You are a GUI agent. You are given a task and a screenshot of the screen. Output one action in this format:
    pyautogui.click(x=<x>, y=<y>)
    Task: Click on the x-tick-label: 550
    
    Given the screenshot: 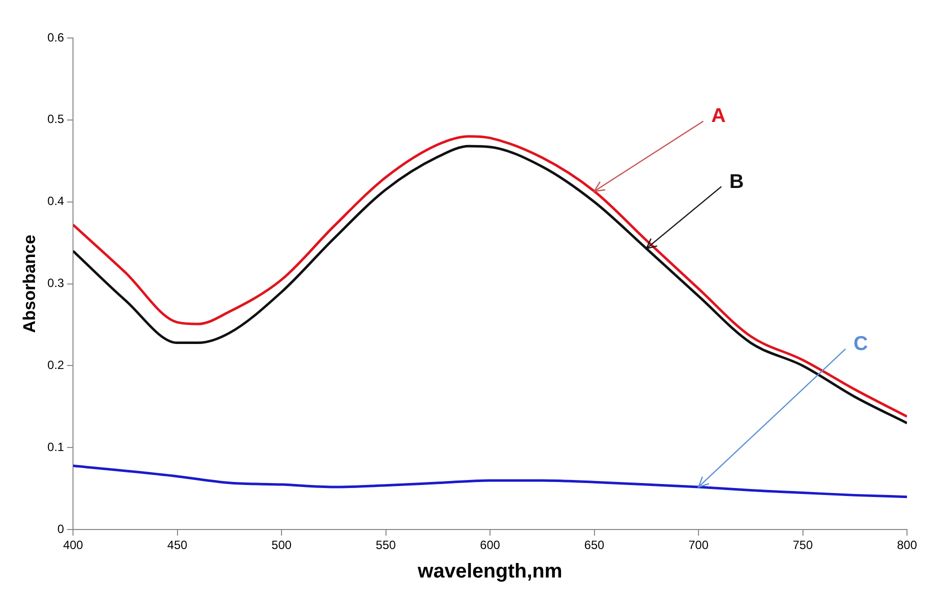 What is the action you would take?
    pyautogui.click(x=386, y=545)
    